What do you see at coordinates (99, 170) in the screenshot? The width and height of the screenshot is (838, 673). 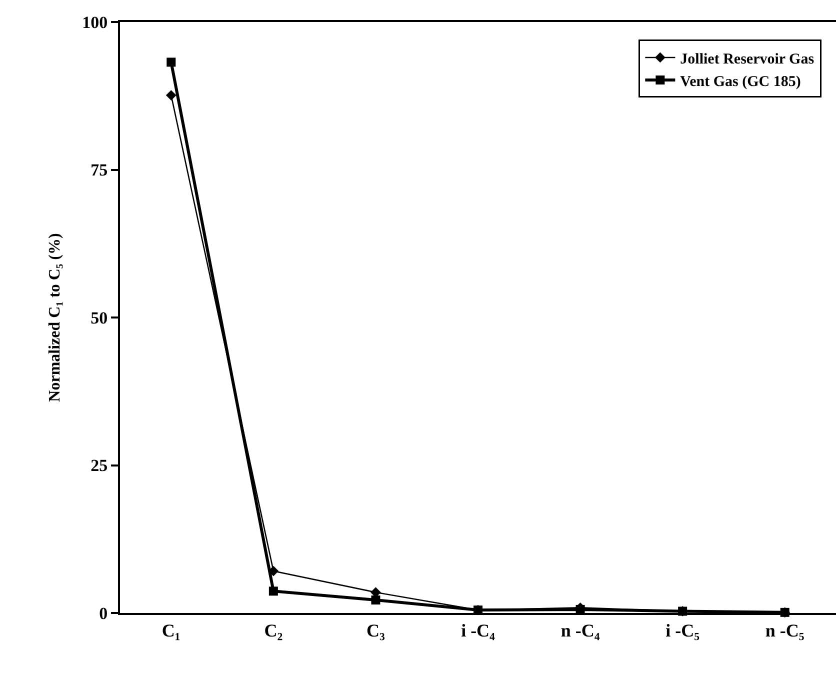 I see `y-tick-label: 75` at bounding box center [99, 170].